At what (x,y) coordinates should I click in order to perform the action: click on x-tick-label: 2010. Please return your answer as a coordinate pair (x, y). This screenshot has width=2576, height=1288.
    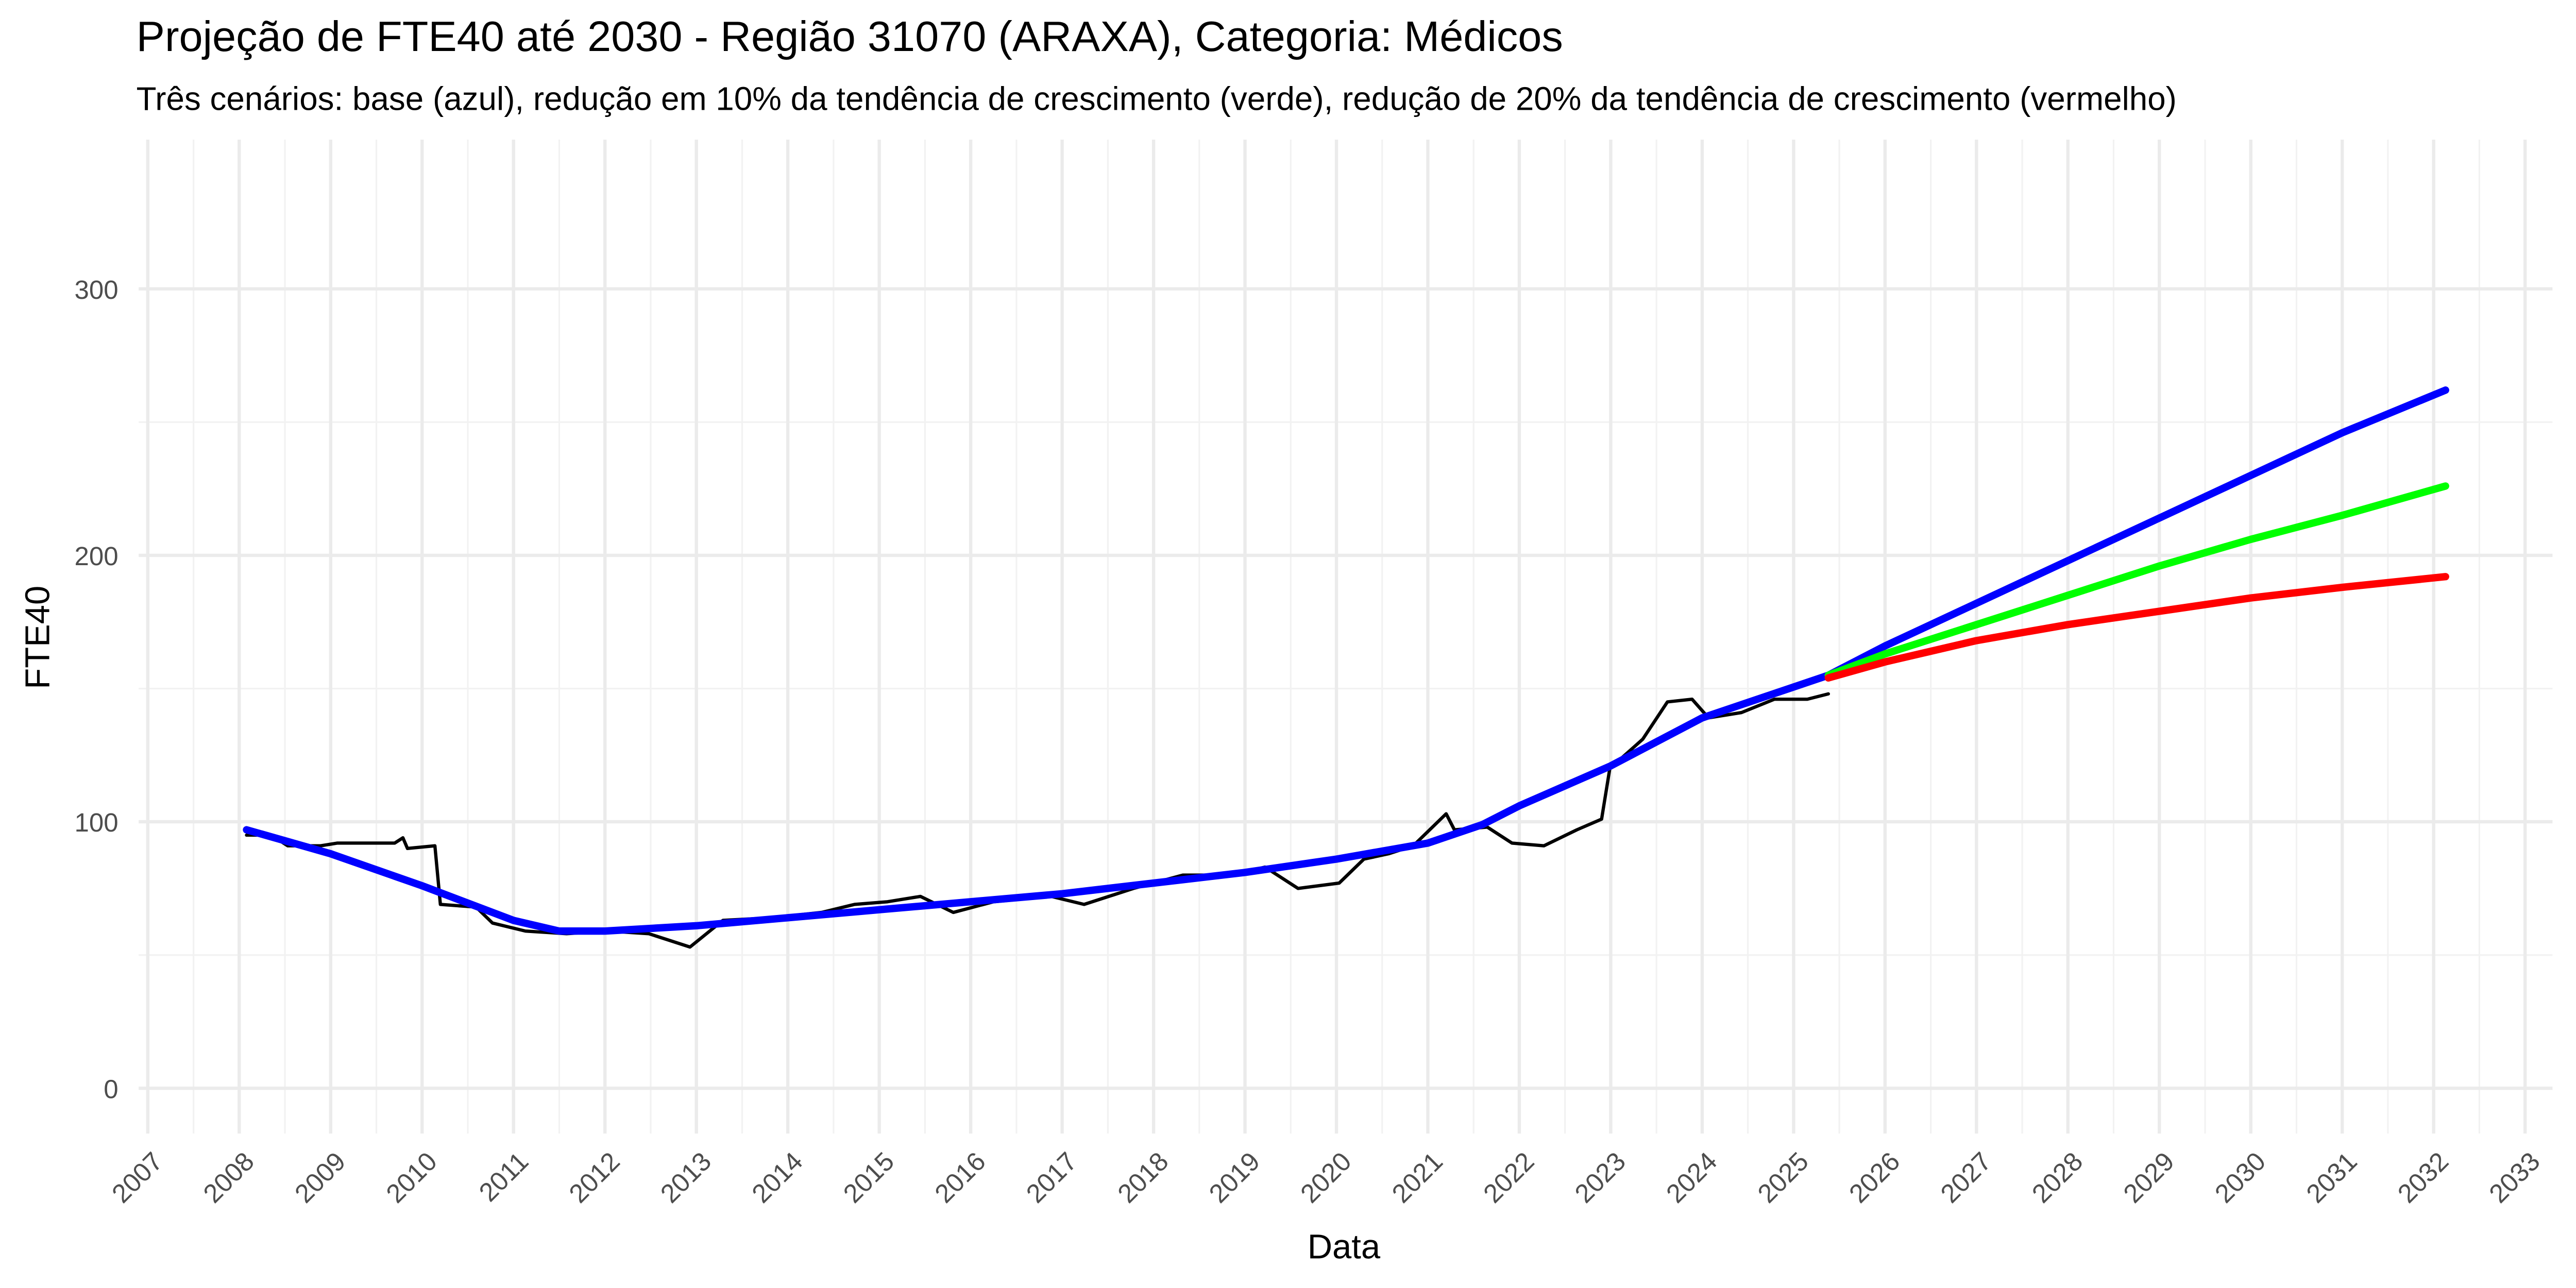
    Looking at the image, I should click on (411, 1177).